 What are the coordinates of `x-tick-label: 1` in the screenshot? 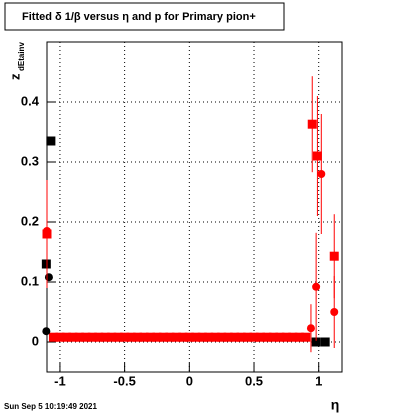 It's located at (318, 380).